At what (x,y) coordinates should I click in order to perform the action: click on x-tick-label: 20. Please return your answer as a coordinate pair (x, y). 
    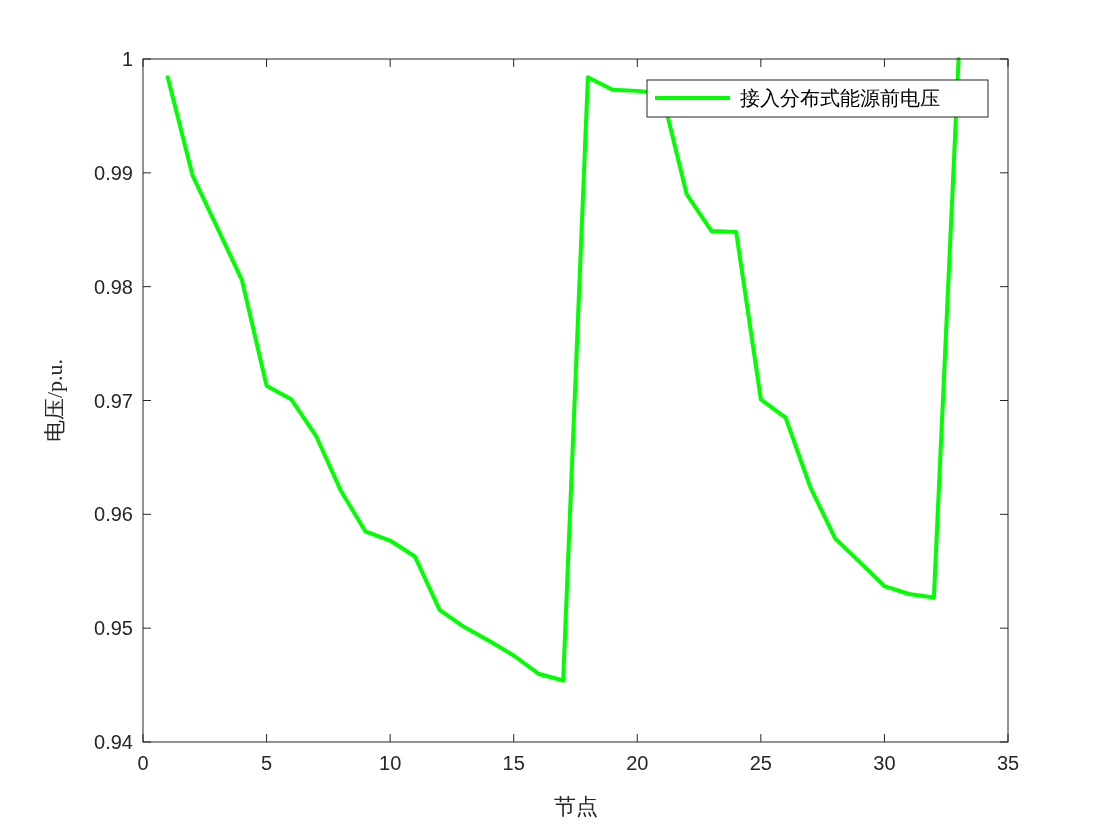
    Looking at the image, I should click on (637, 763).